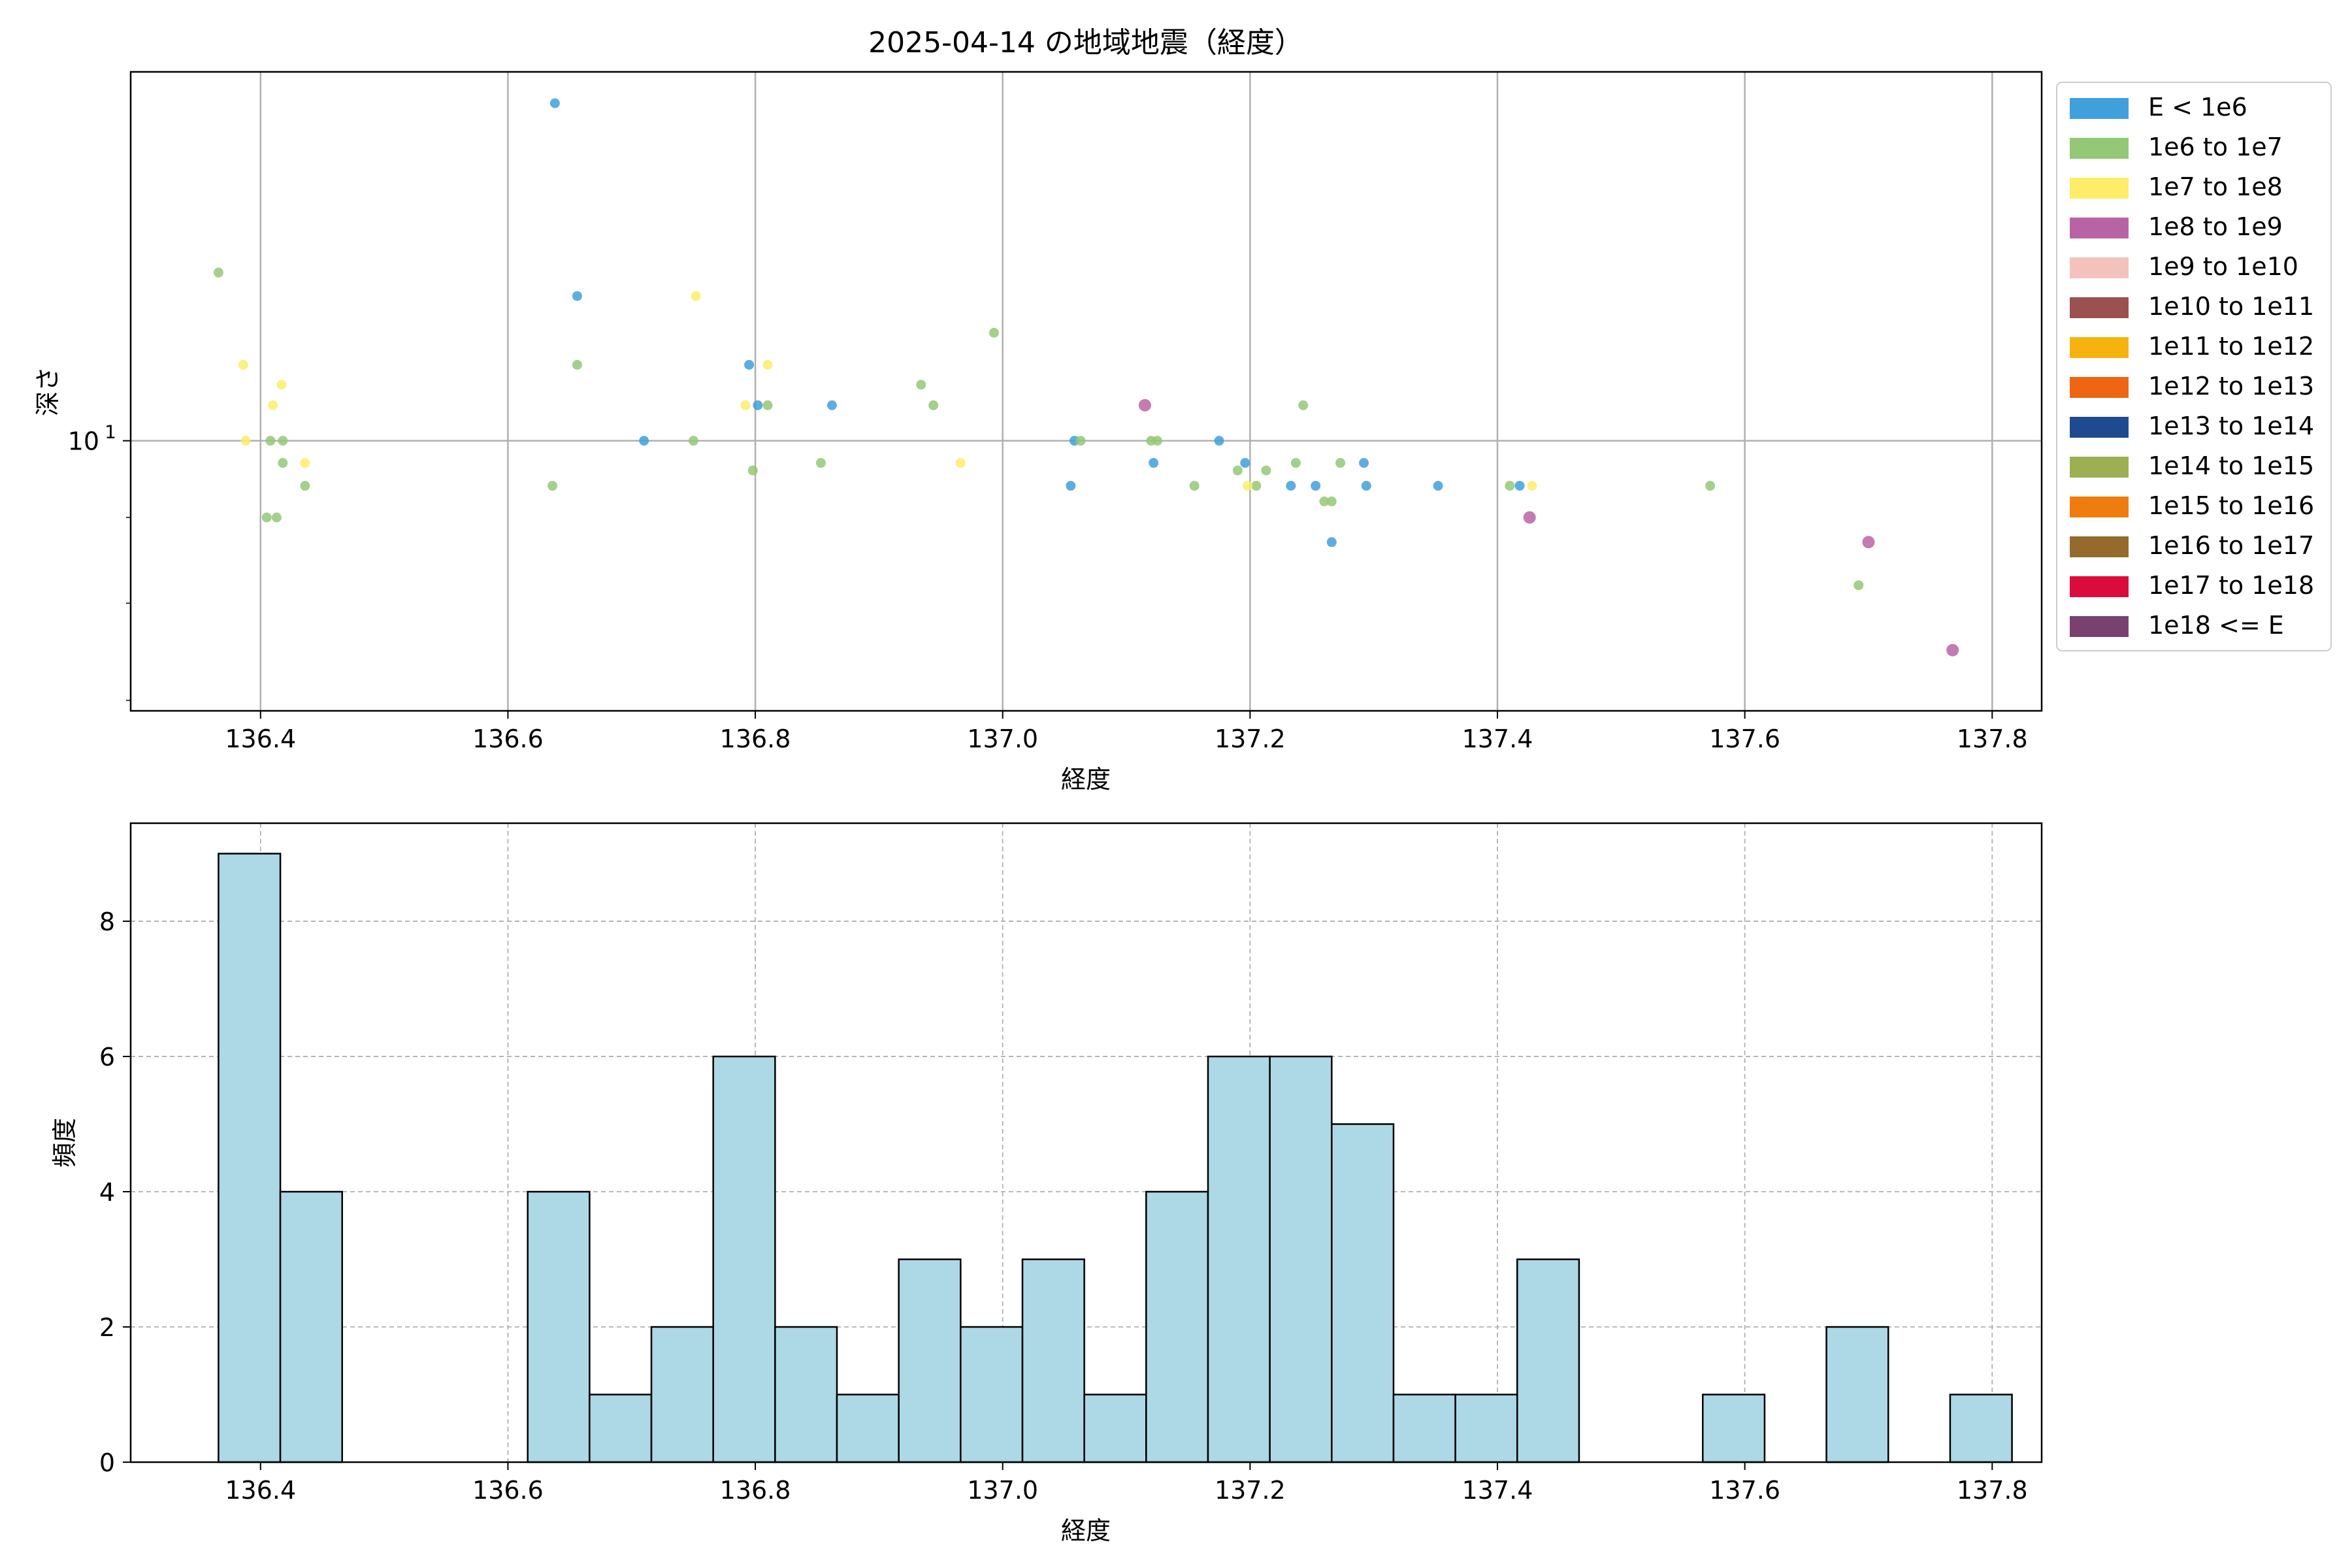  I want to click on scatter-x-tick-label: 137.4, so click(1497, 739).